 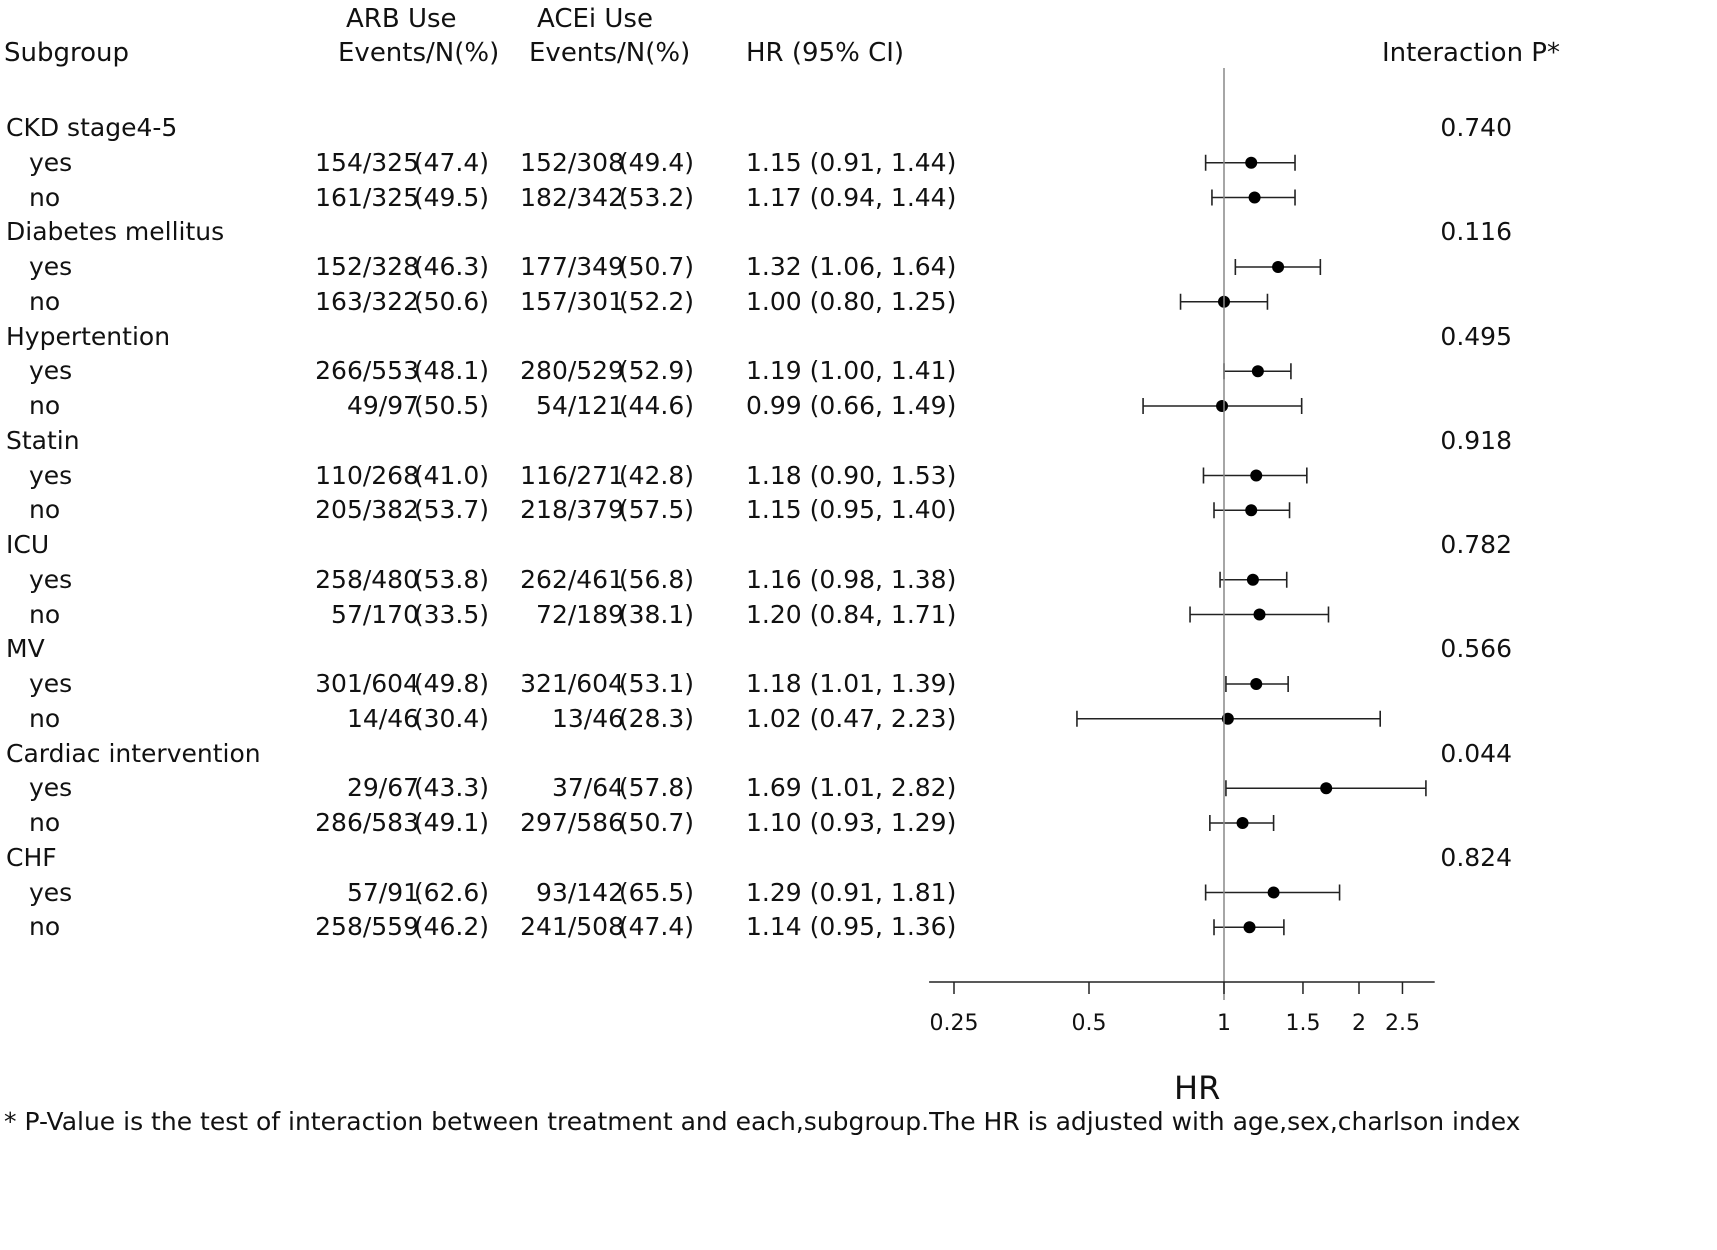 What do you see at coordinates (367, 162) in the screenshot?
I see `arb-events: 154/325` at bounding box center [367, 162].